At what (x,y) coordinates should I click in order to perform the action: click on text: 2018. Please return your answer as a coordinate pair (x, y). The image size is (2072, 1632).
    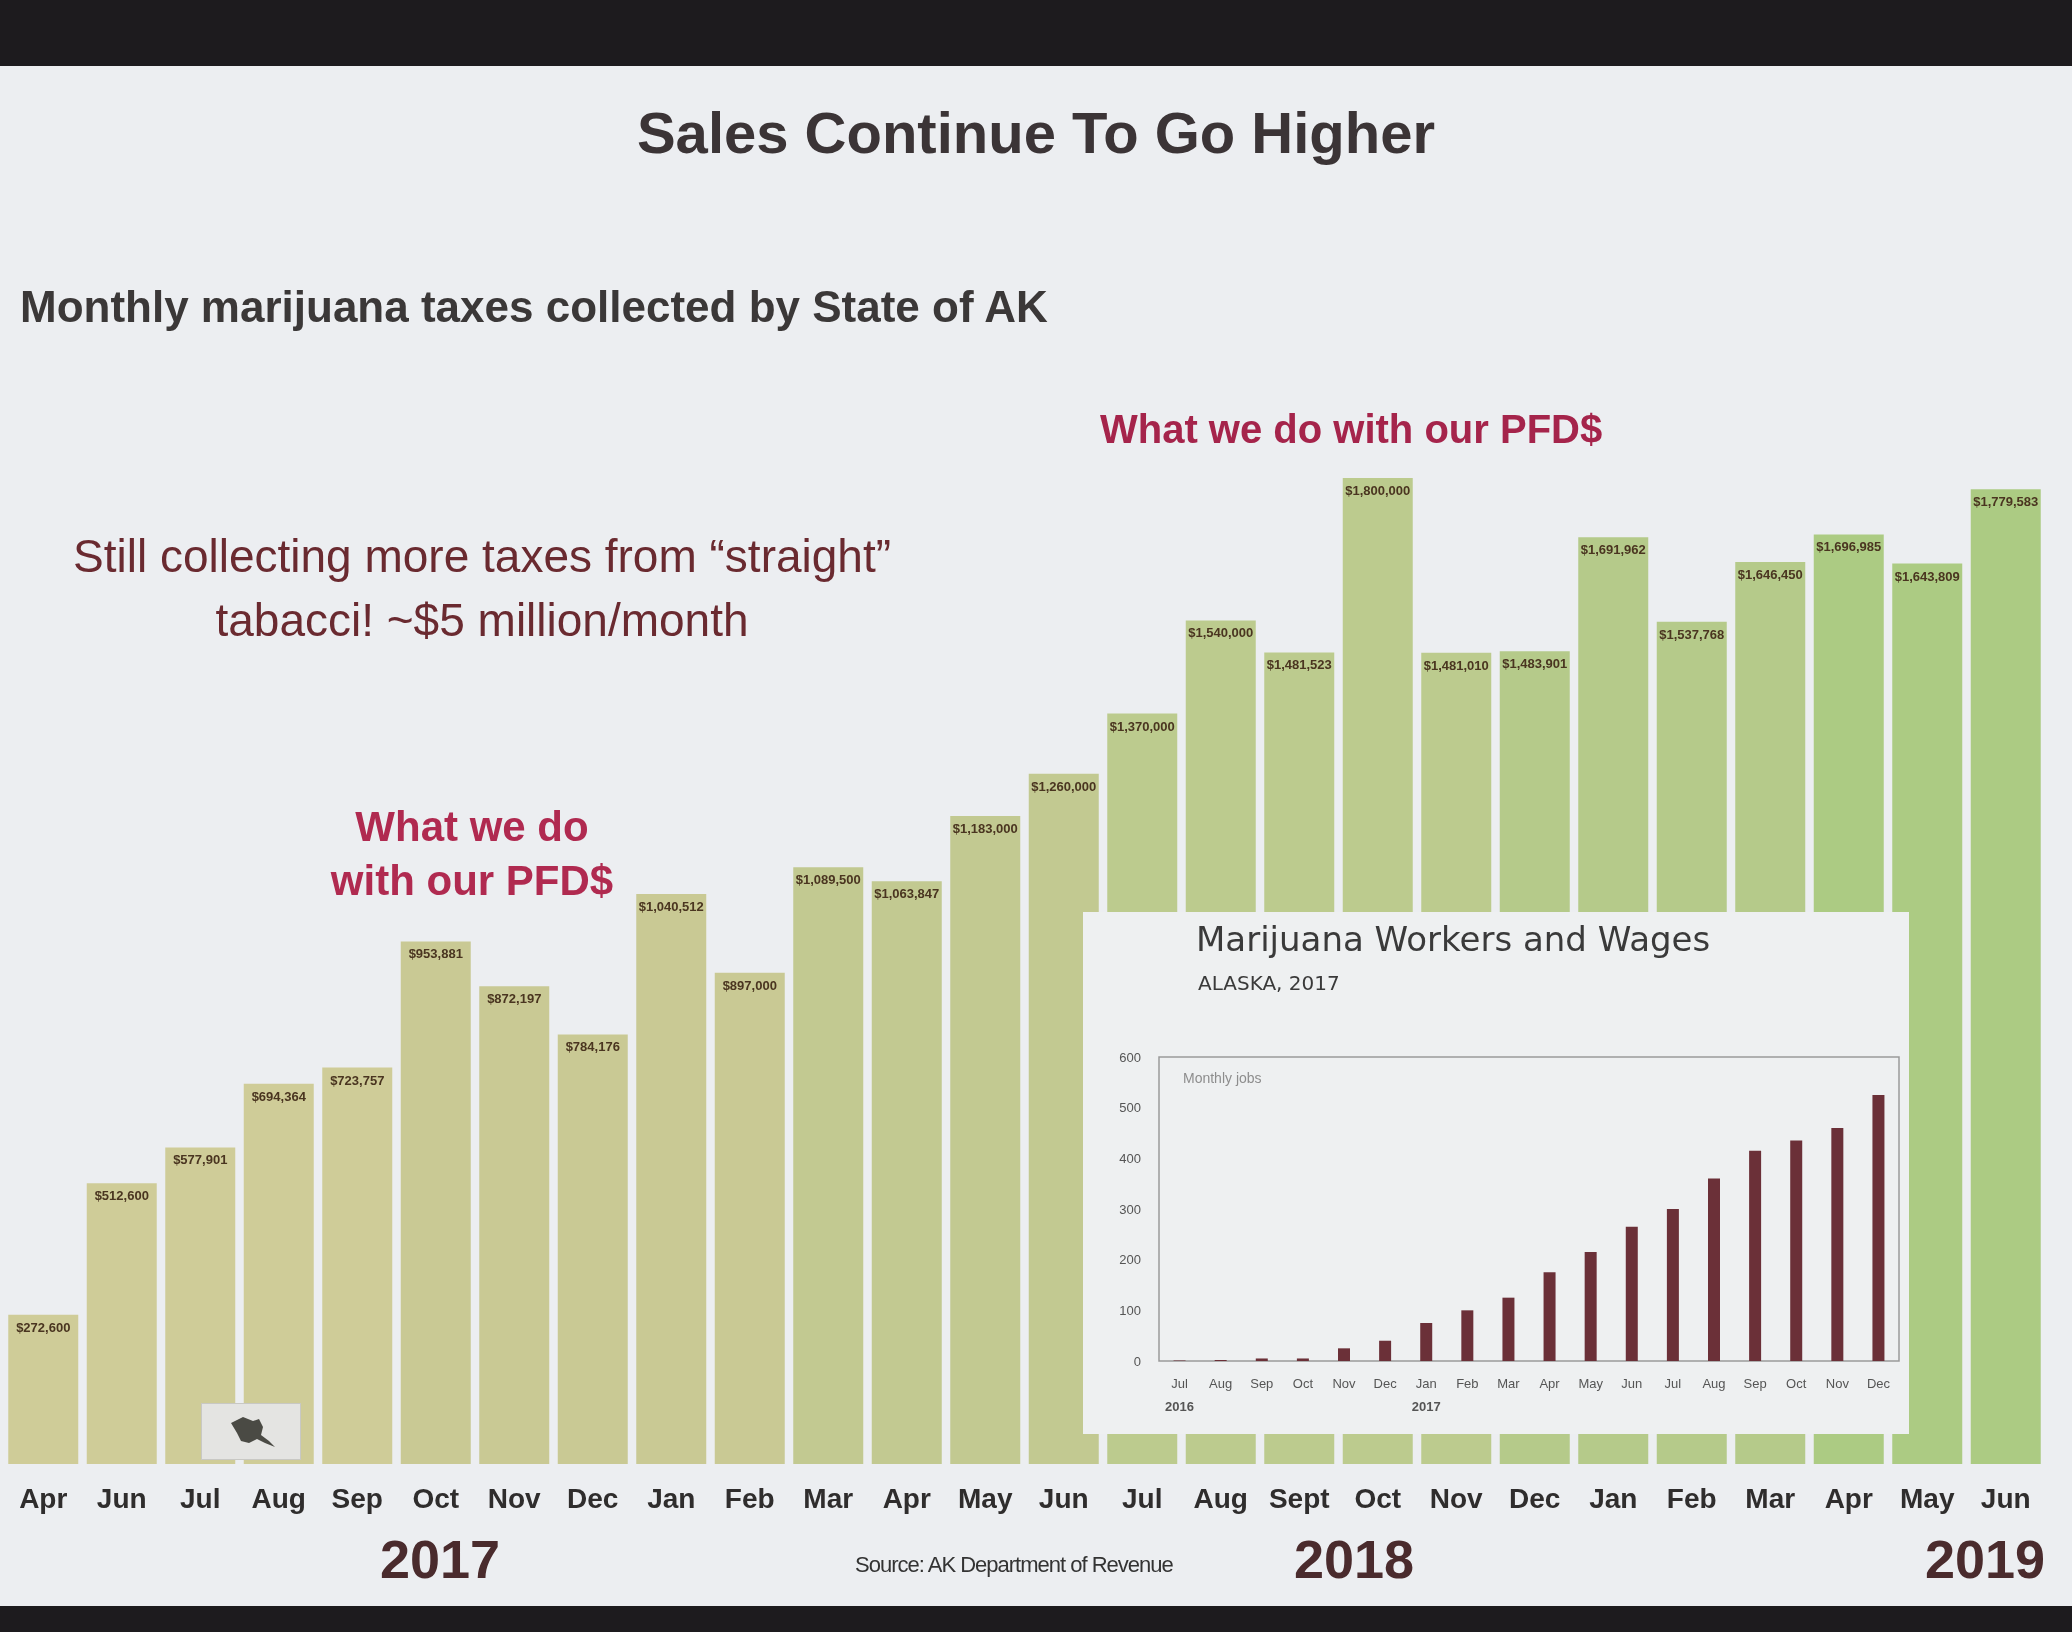
    Looking at the image, I should click on (1354, 1559).